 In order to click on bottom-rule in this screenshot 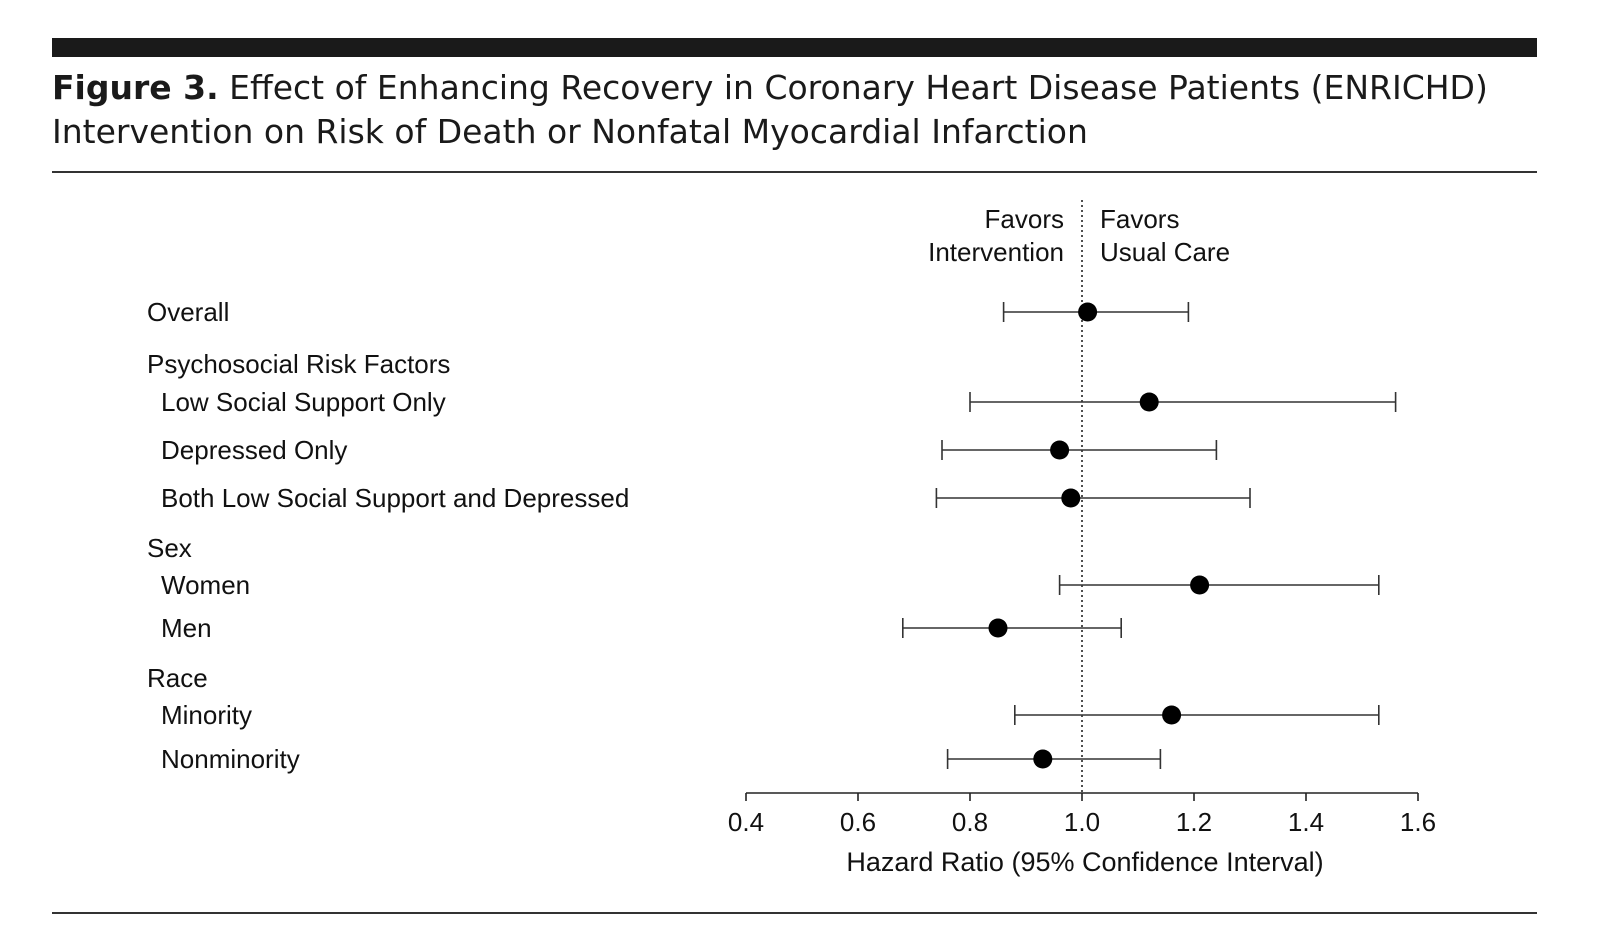, I will do `click(794, 913)`.